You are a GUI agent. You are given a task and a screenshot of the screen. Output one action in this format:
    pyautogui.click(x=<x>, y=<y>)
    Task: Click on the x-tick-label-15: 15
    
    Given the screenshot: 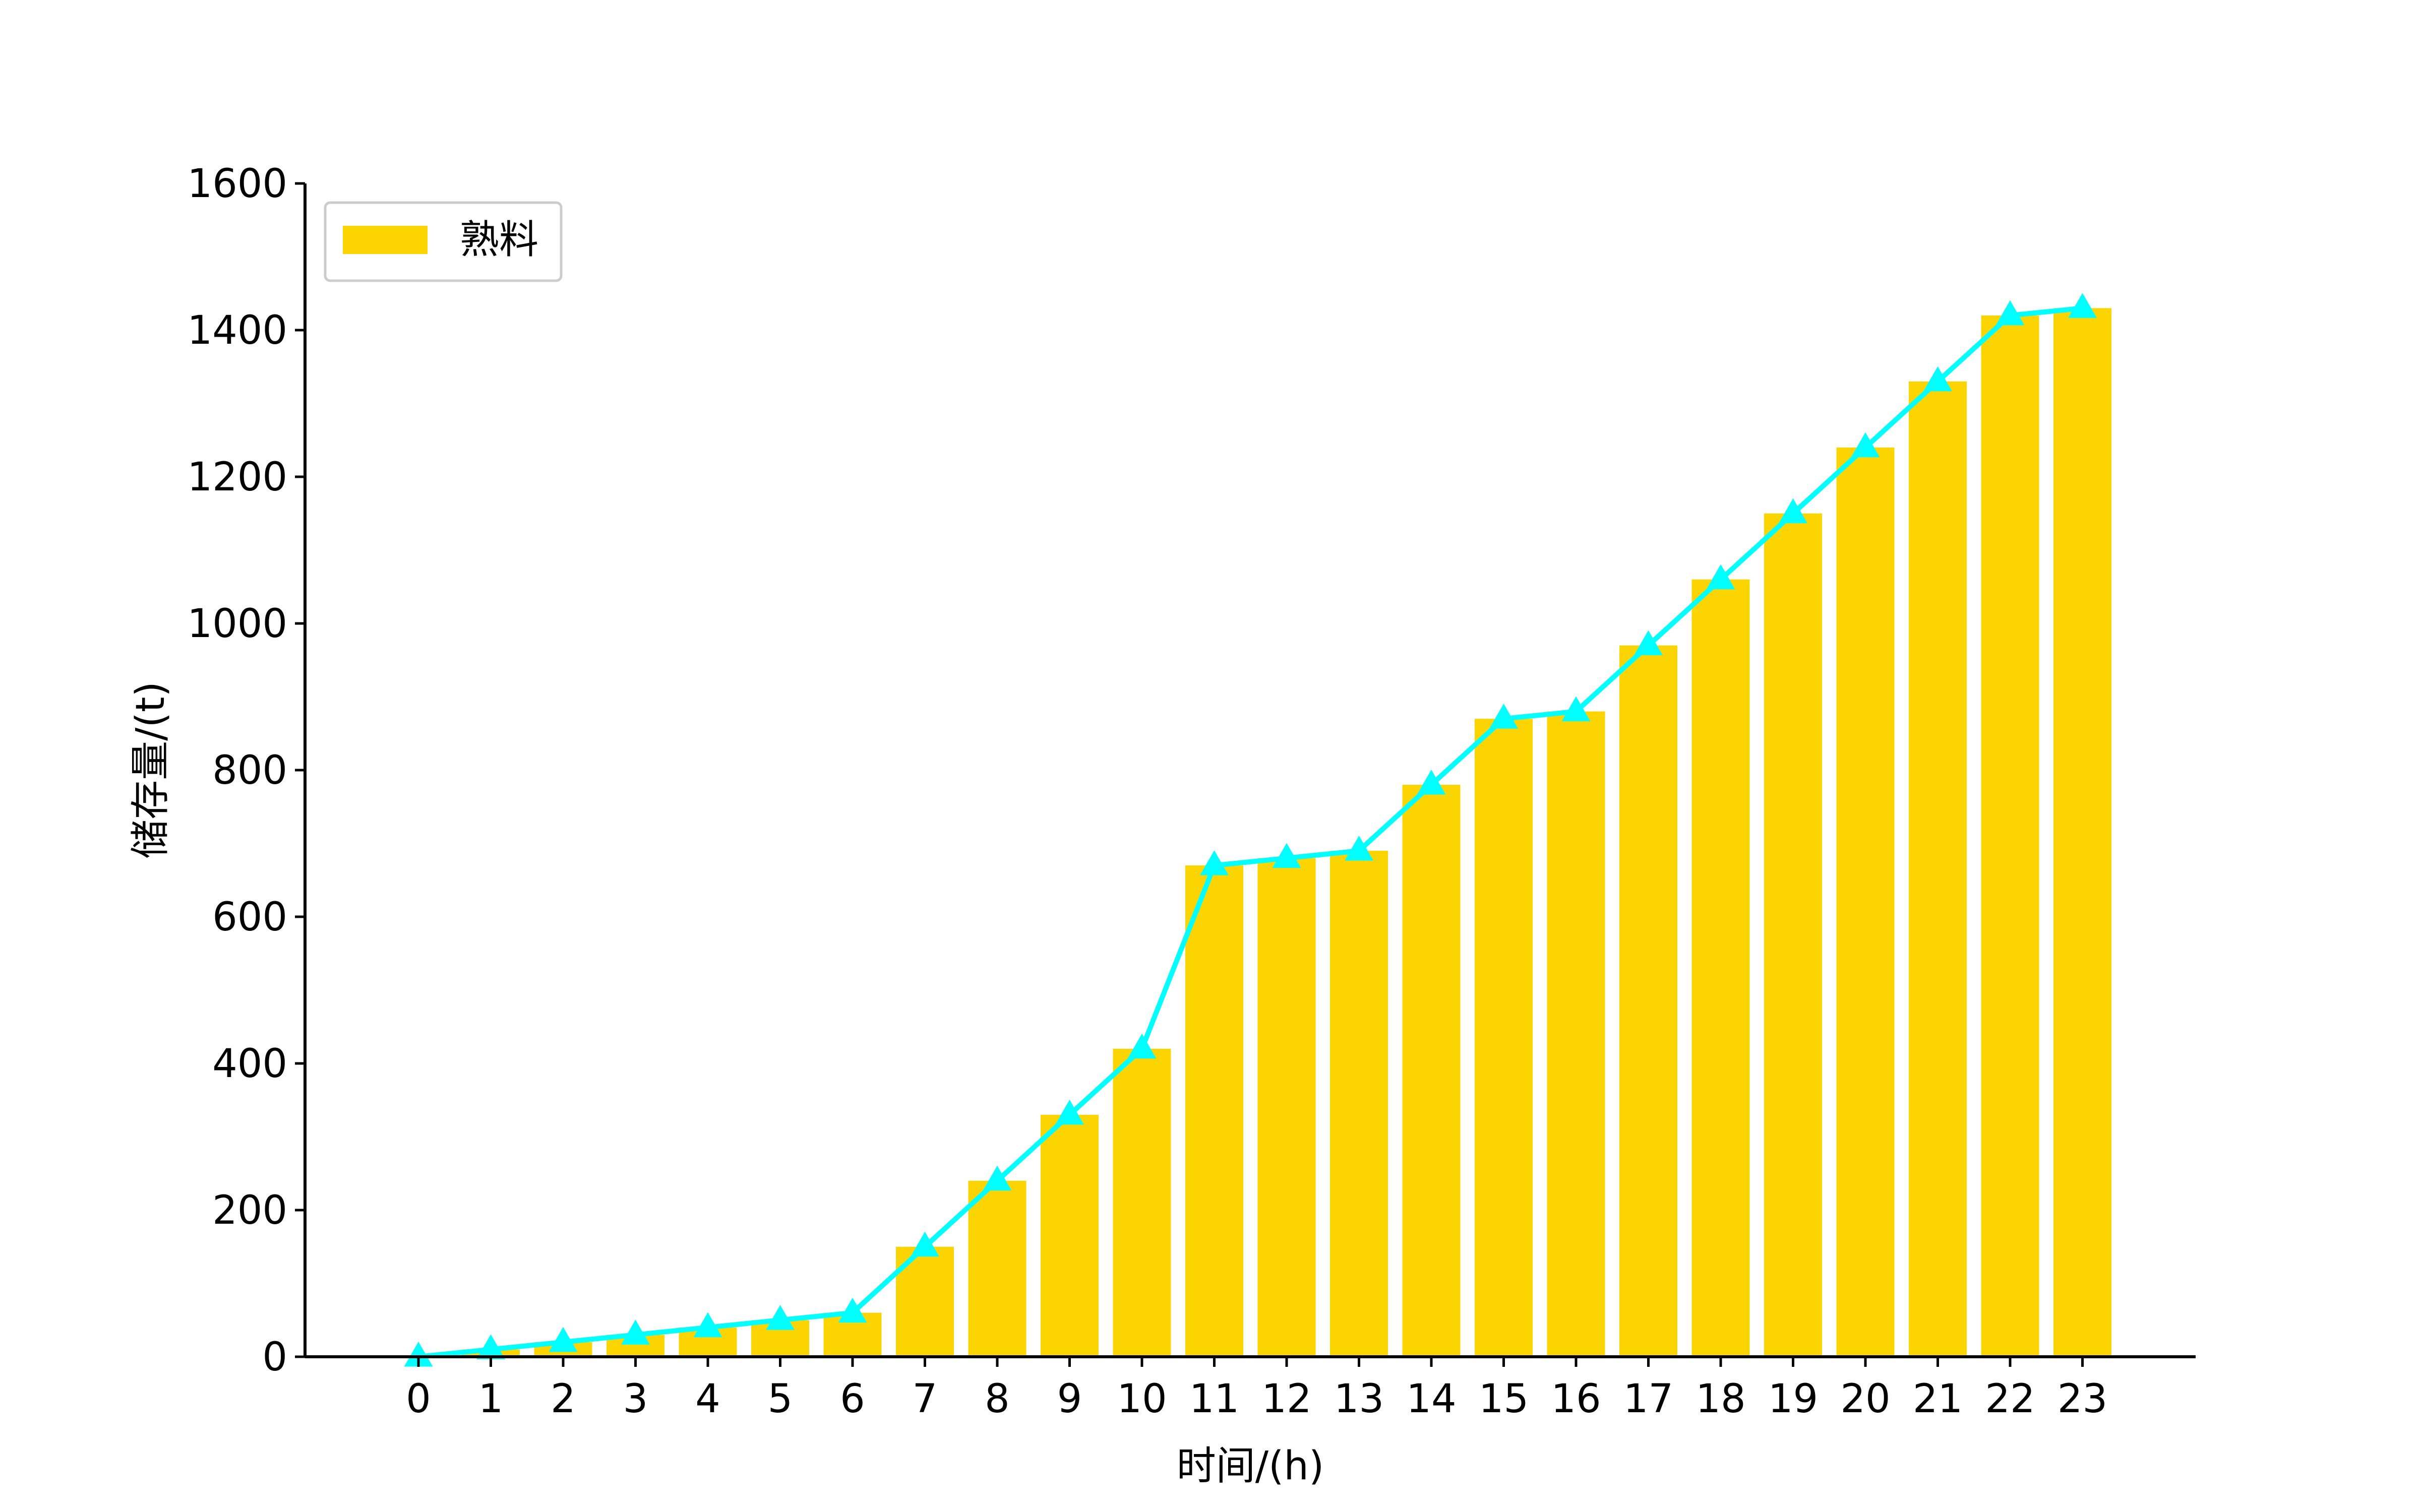 What is the action you would take?
    pyautogui.click(x=1504, y=1399)
    